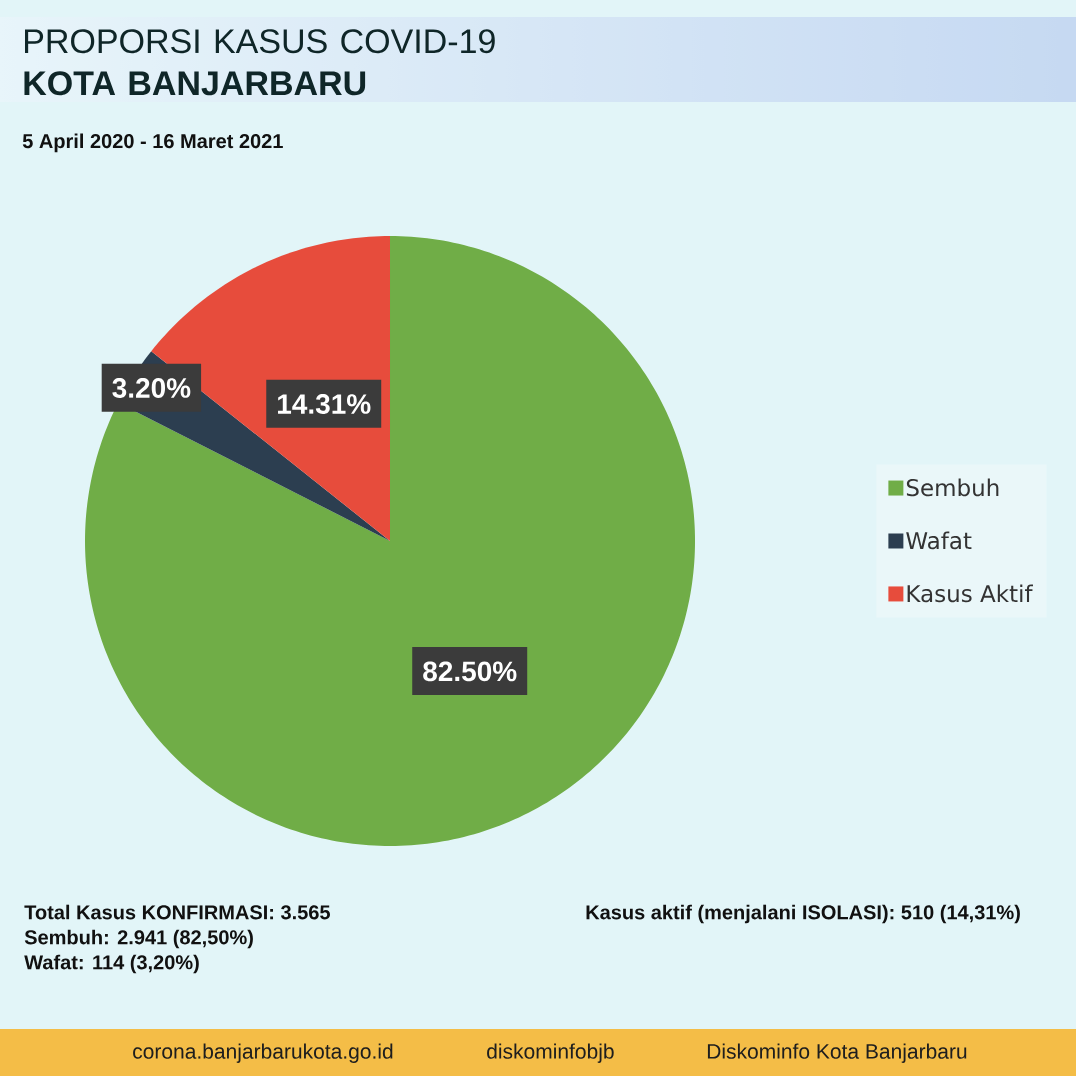  What do you see at coordinates (550, 1053) in the screenshot?
I see `text: diskominfobjb` at bounding box center [550, 1053].